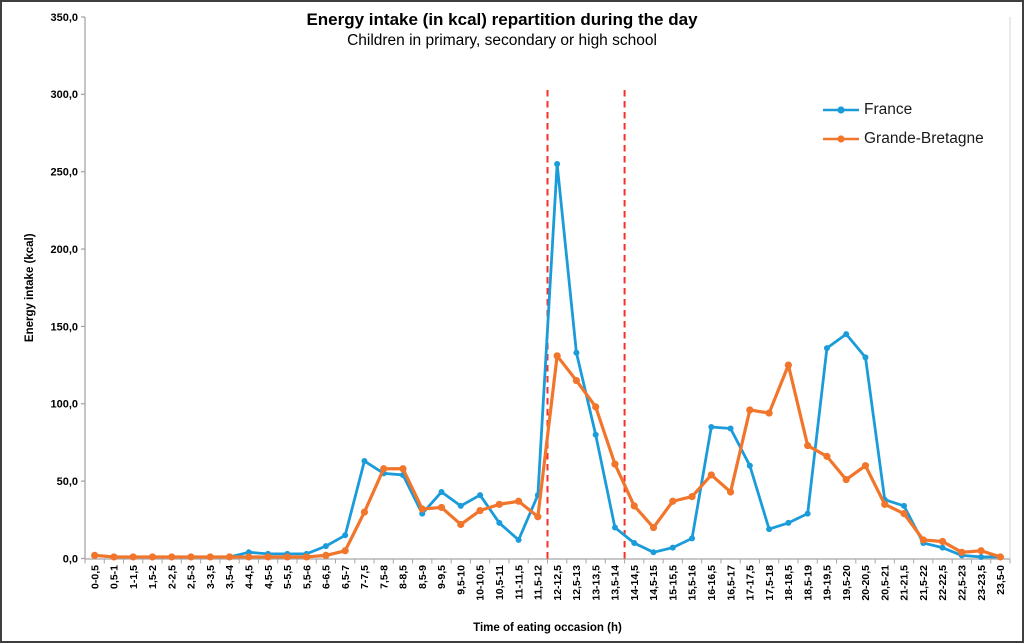  What do you see at coordinates (327, 577) in the screenshot?
I see `x-tick-label: 6-6,5` at bounding box center [327, 577].